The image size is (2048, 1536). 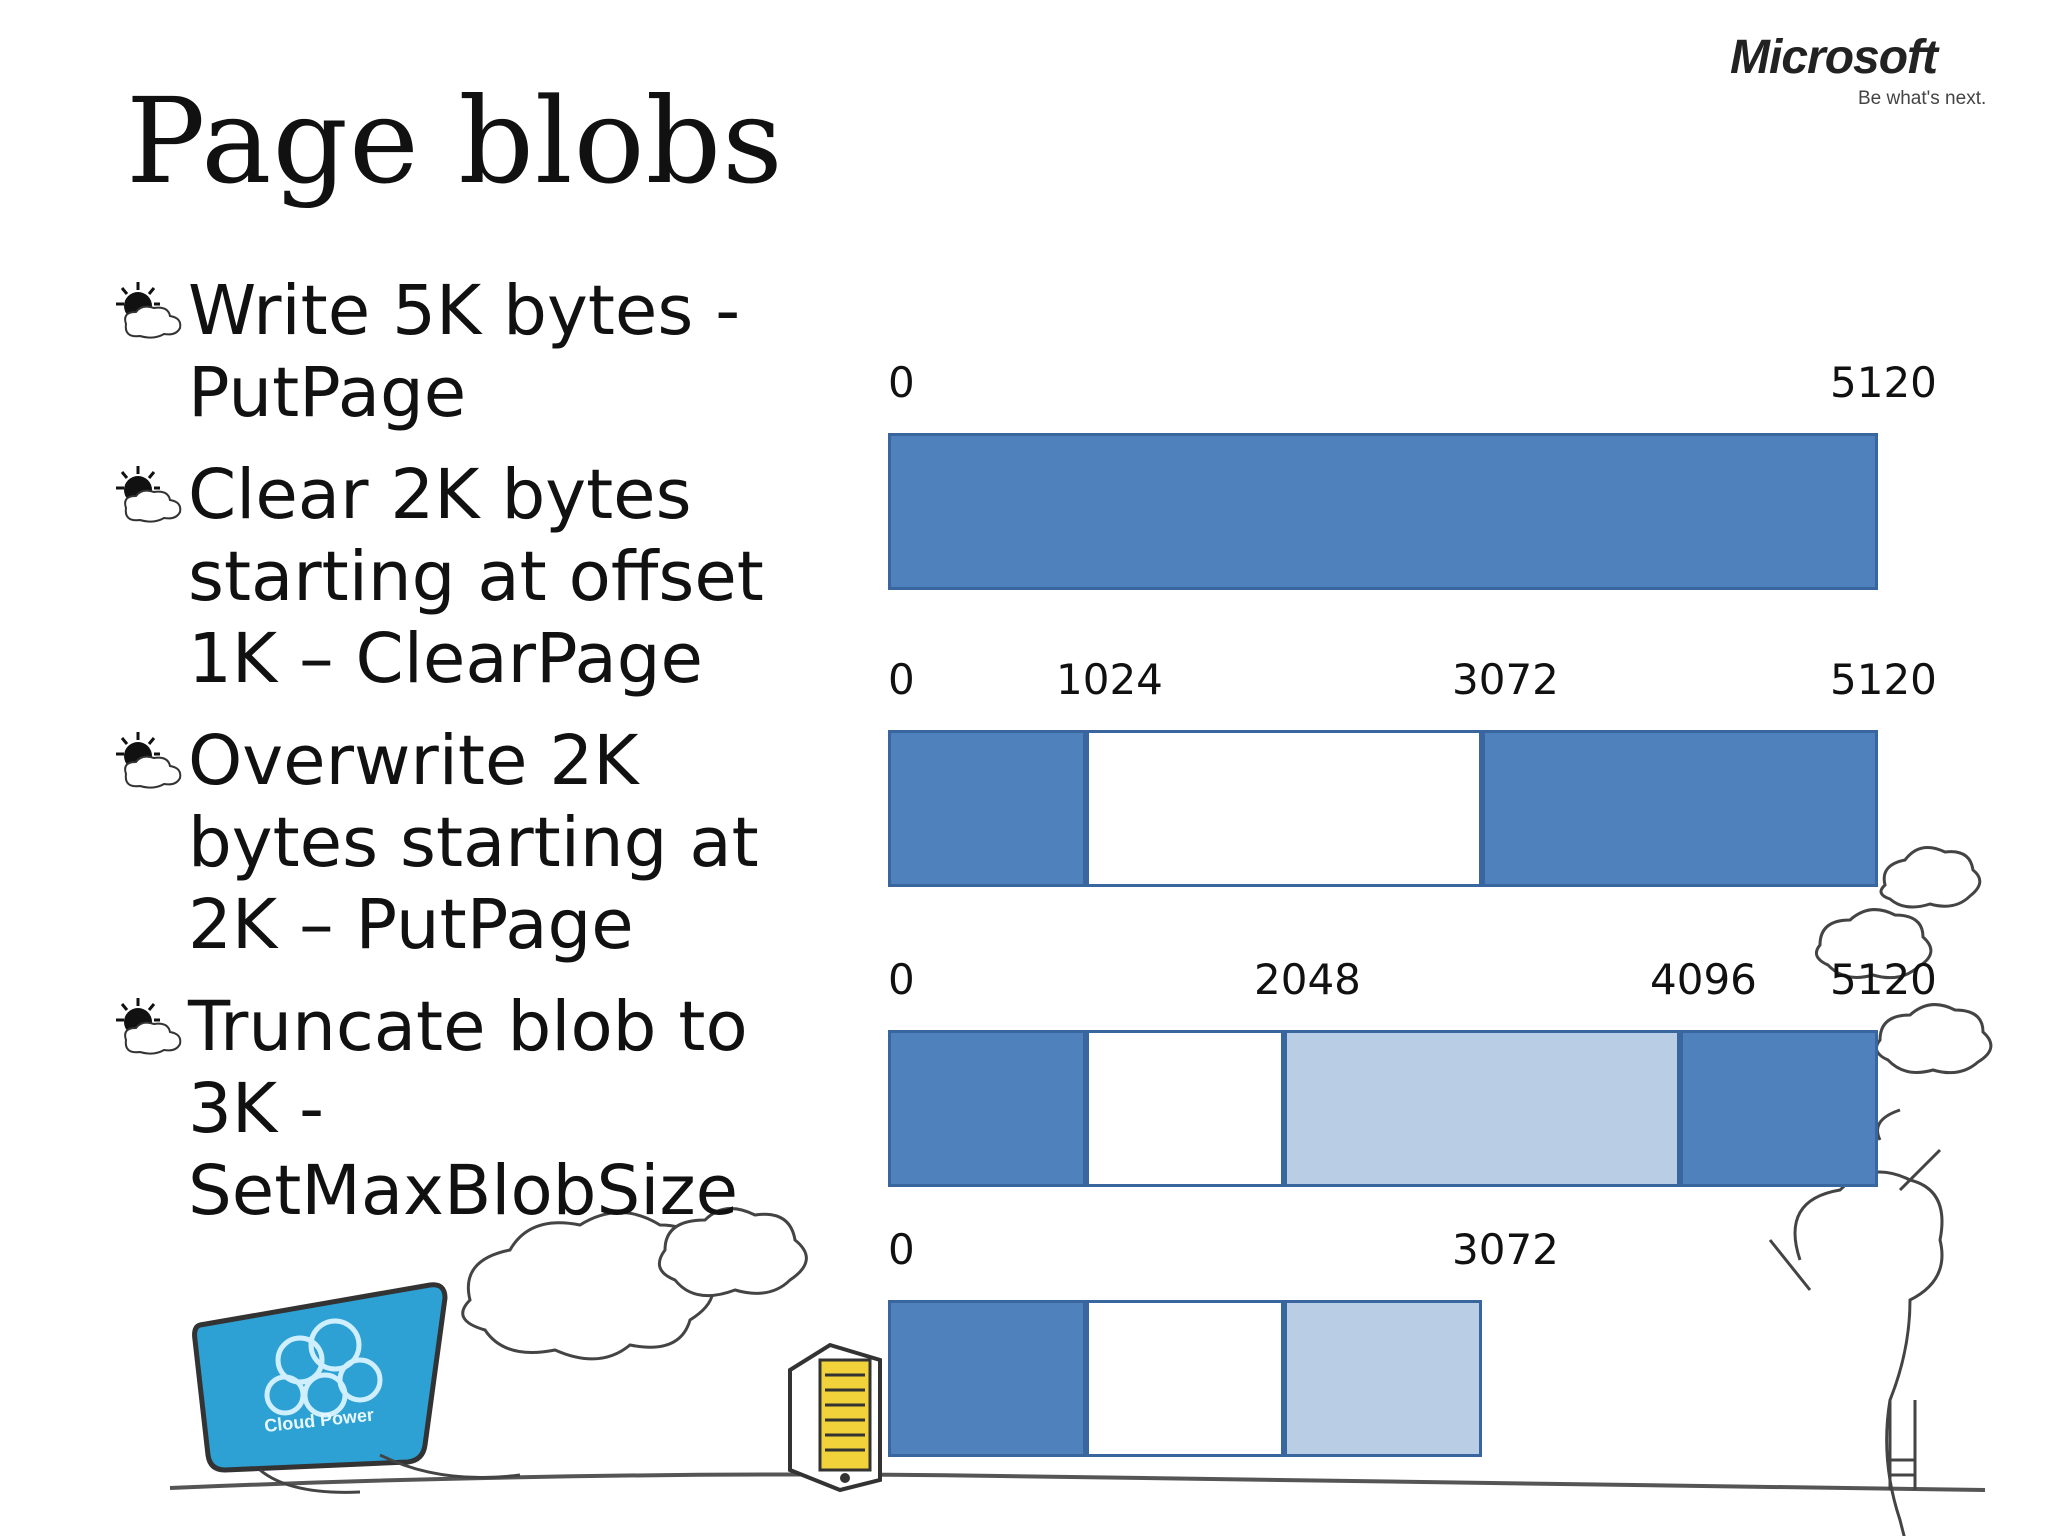 What do you see at coordinates (455, 141) in the screenshot?
I see `page-title: Page blobs` at bounding box center [455, 141].